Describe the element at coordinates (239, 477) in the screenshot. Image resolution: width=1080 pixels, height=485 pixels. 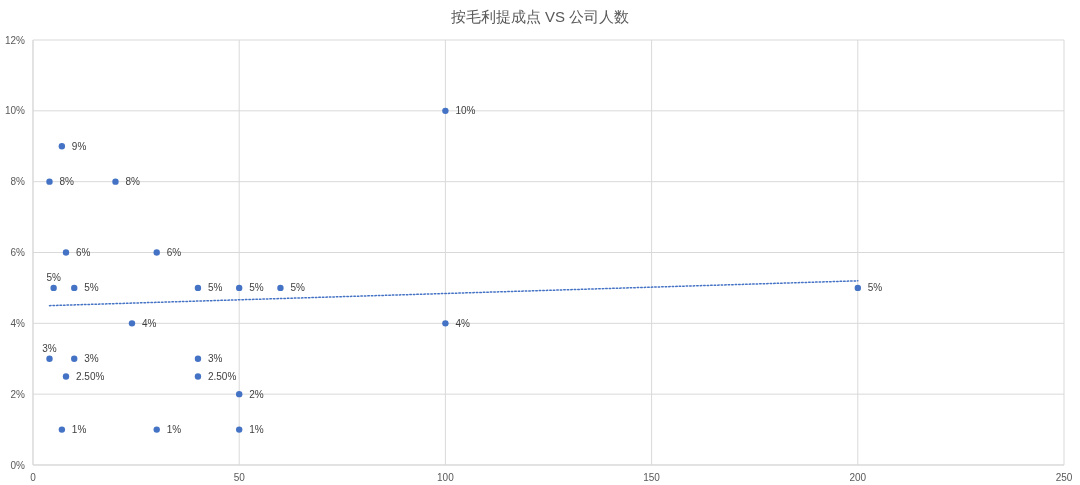
I see `xtick: 50` at that location.